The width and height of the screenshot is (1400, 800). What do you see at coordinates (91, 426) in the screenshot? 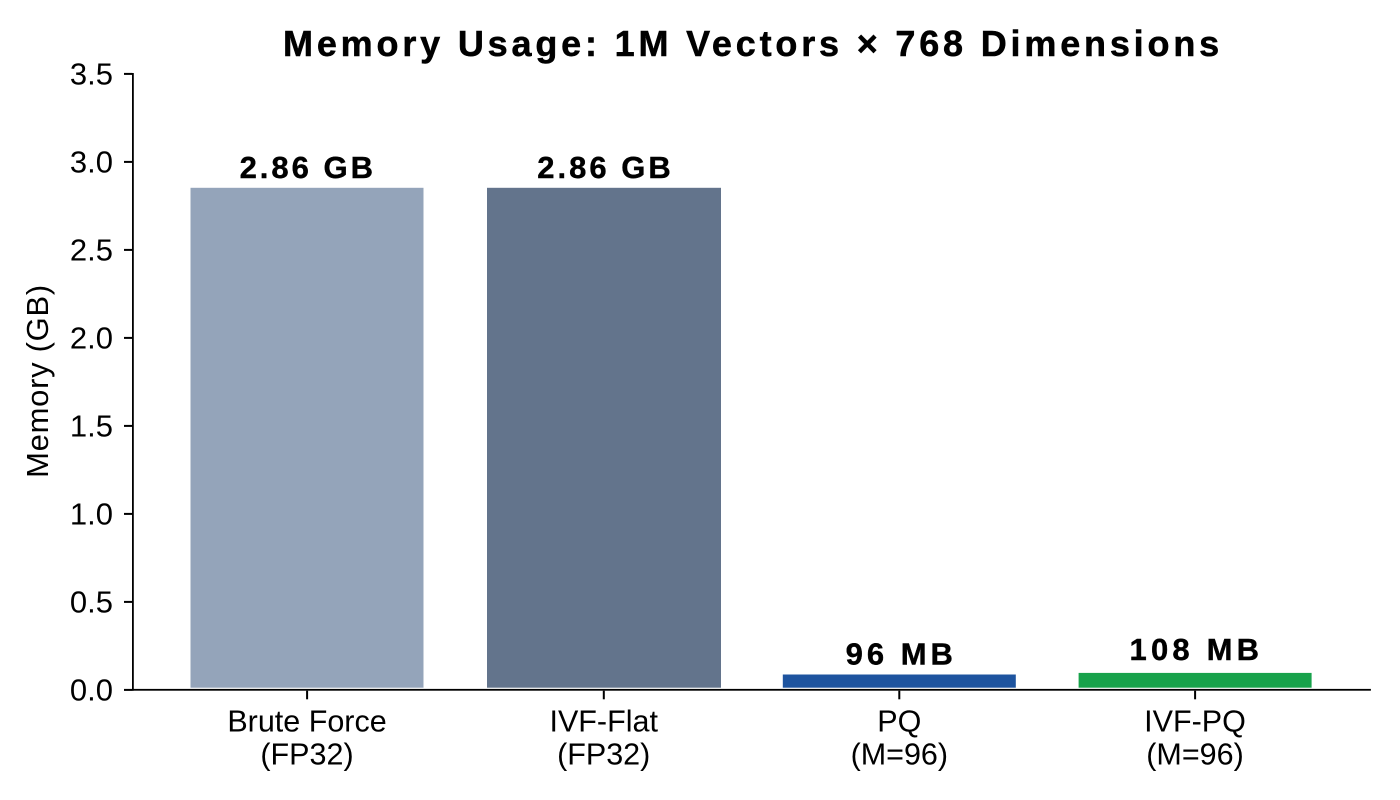
I see `svg-text: 1.5` at bounding box center [91, 426].